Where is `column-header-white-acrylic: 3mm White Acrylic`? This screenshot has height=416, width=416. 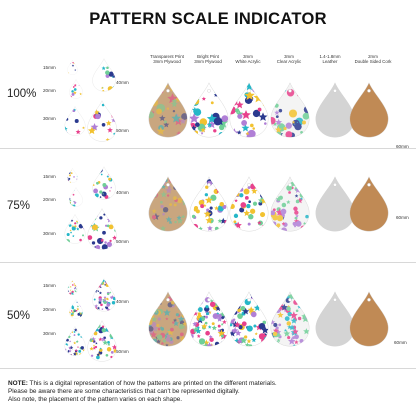
column-header-white-acrylic: 3mm White Acrylic is located at coordinates (248, 59).